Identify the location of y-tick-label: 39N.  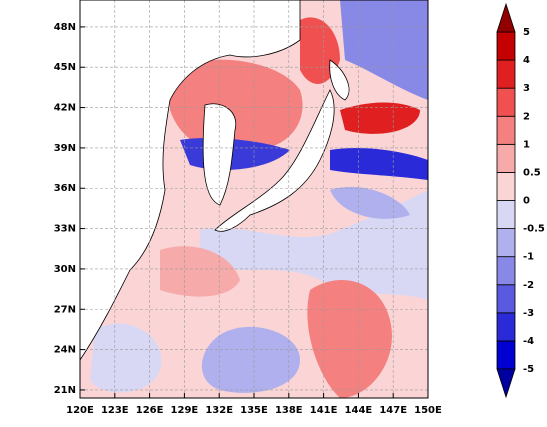
(65, 148).